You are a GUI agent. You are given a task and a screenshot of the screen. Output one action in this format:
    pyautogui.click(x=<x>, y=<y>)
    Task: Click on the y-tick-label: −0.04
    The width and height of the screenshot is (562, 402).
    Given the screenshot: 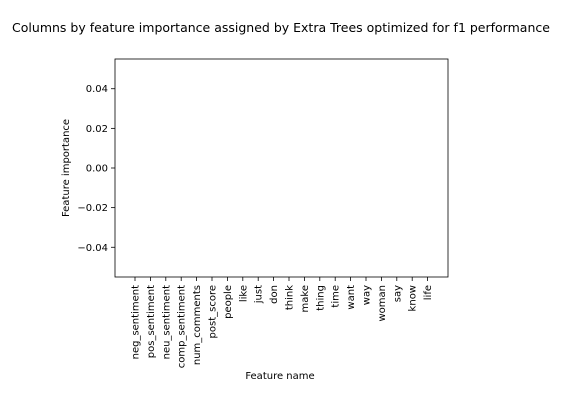 What is the action you would take?
    pyautogui.click(x=92, y=248)
    